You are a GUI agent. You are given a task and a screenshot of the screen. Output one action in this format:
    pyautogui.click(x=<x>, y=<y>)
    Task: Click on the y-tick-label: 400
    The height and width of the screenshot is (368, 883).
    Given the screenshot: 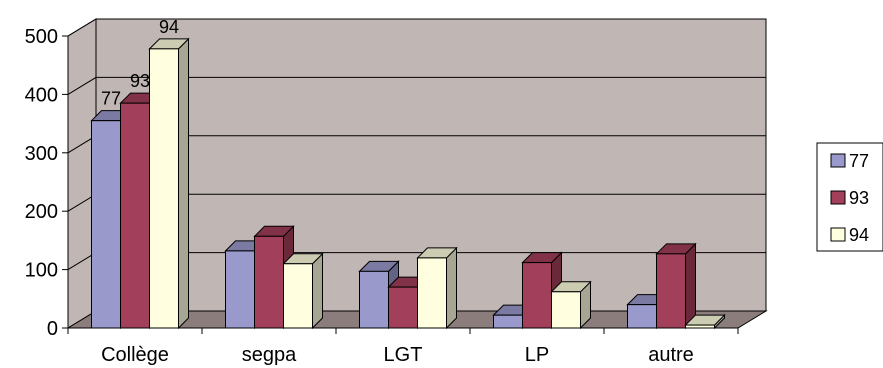 What is the action you would take?
    pyautogui.click(x=41, y=95)
    